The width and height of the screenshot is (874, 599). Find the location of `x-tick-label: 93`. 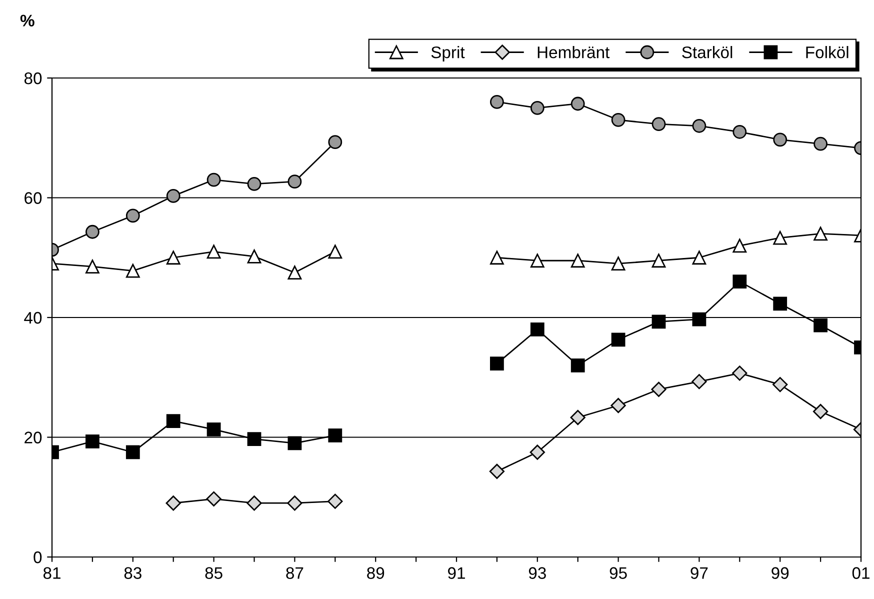

x-tick-label: 93 is located at coordinates (537, 573).